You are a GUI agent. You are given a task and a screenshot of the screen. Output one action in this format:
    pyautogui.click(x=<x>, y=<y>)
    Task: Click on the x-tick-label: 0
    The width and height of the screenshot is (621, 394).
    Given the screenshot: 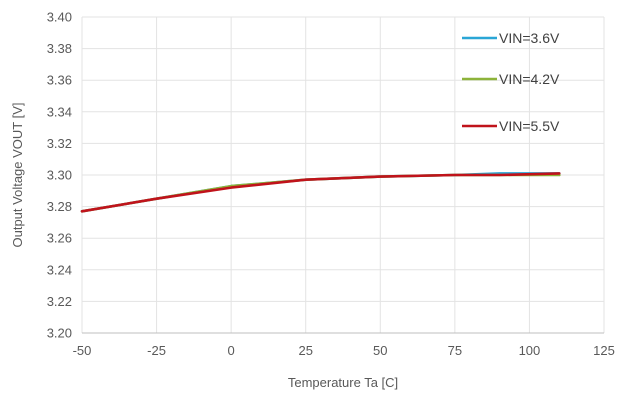 What is the action you would take?
    pyautogui.click(x=231, y=350)
    